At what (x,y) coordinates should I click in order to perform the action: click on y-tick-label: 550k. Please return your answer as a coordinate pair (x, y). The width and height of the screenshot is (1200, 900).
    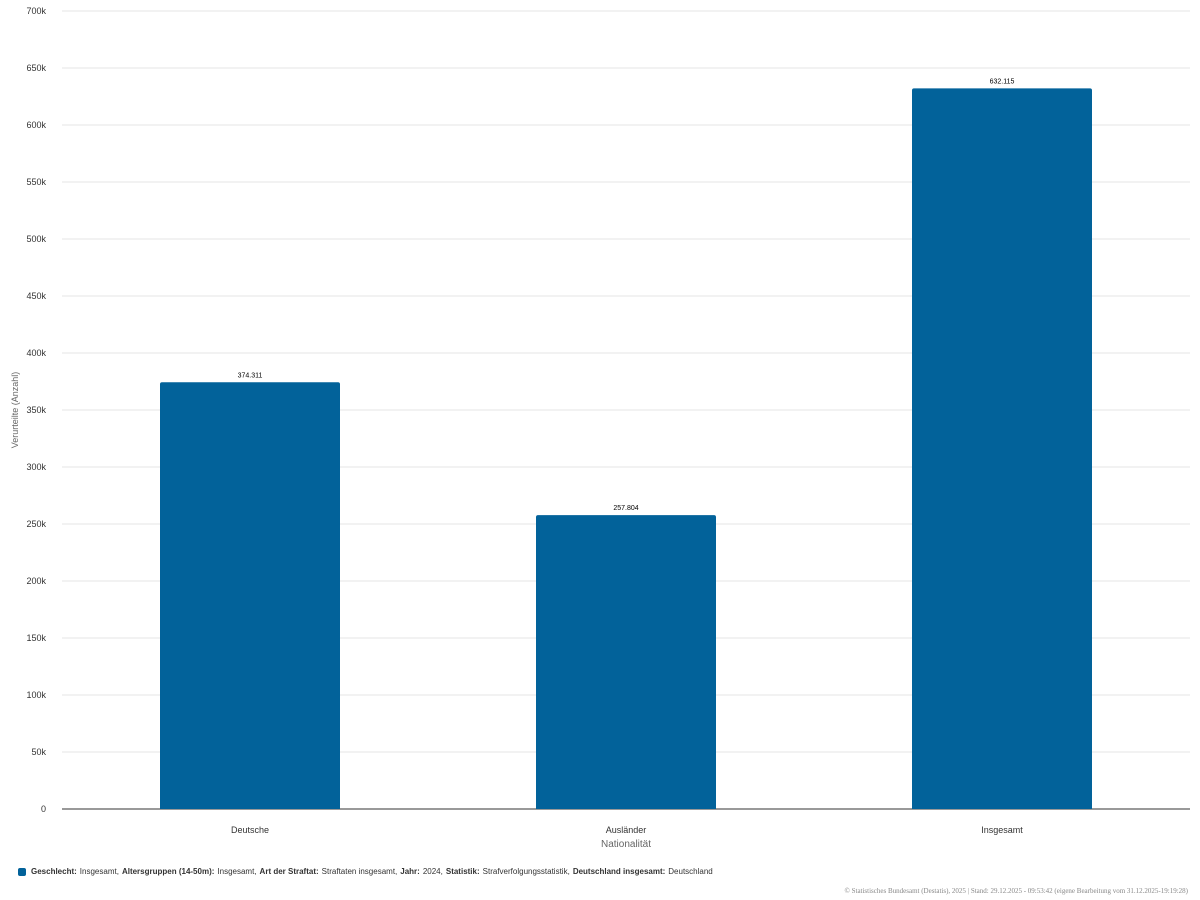
    Looking at the image, I should click on (36, 182).